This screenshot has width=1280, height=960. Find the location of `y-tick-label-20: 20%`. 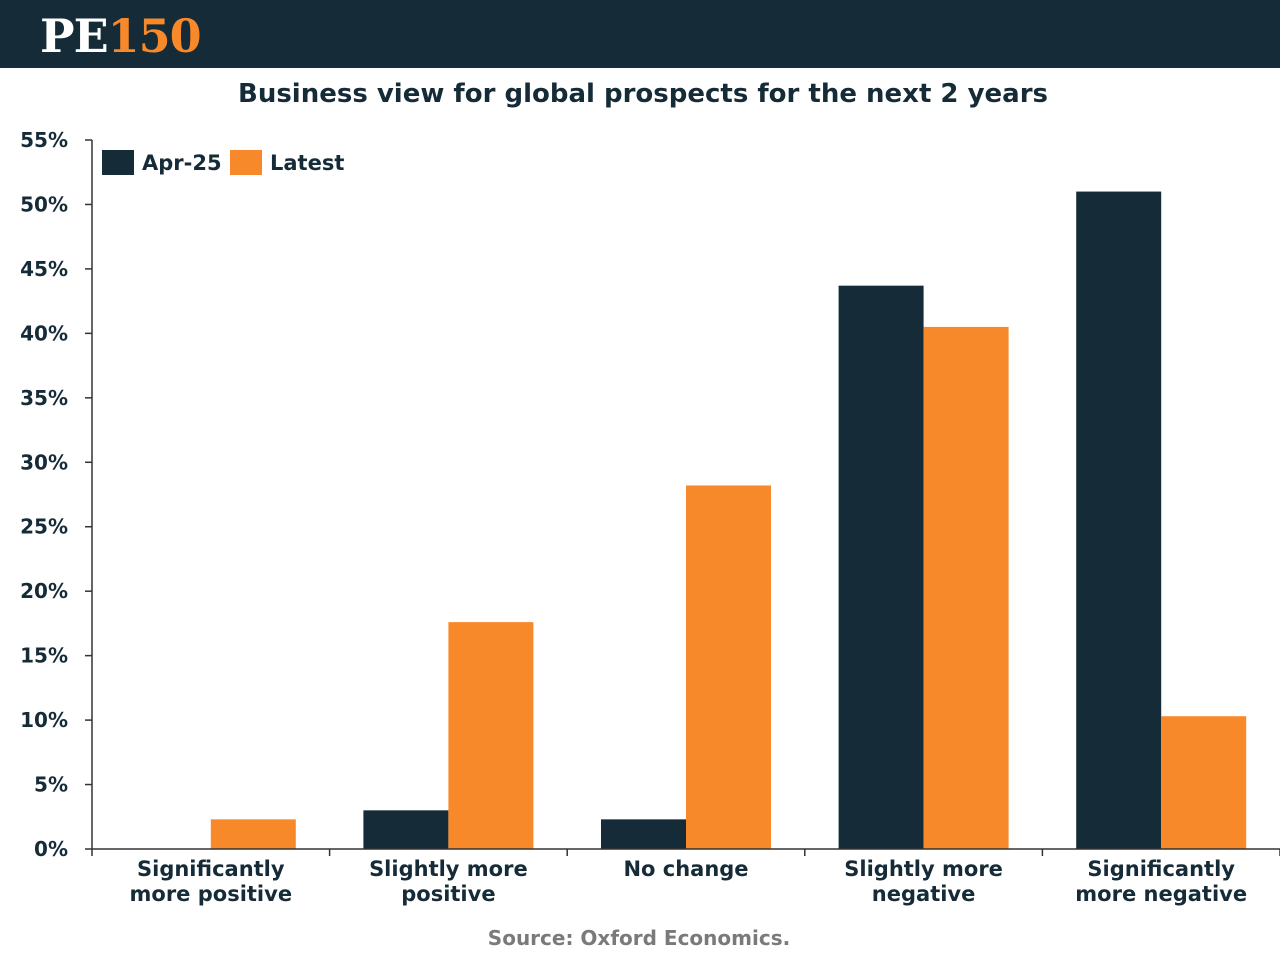

y-tick-label-20: 20% is located at coordinates (44, 591).